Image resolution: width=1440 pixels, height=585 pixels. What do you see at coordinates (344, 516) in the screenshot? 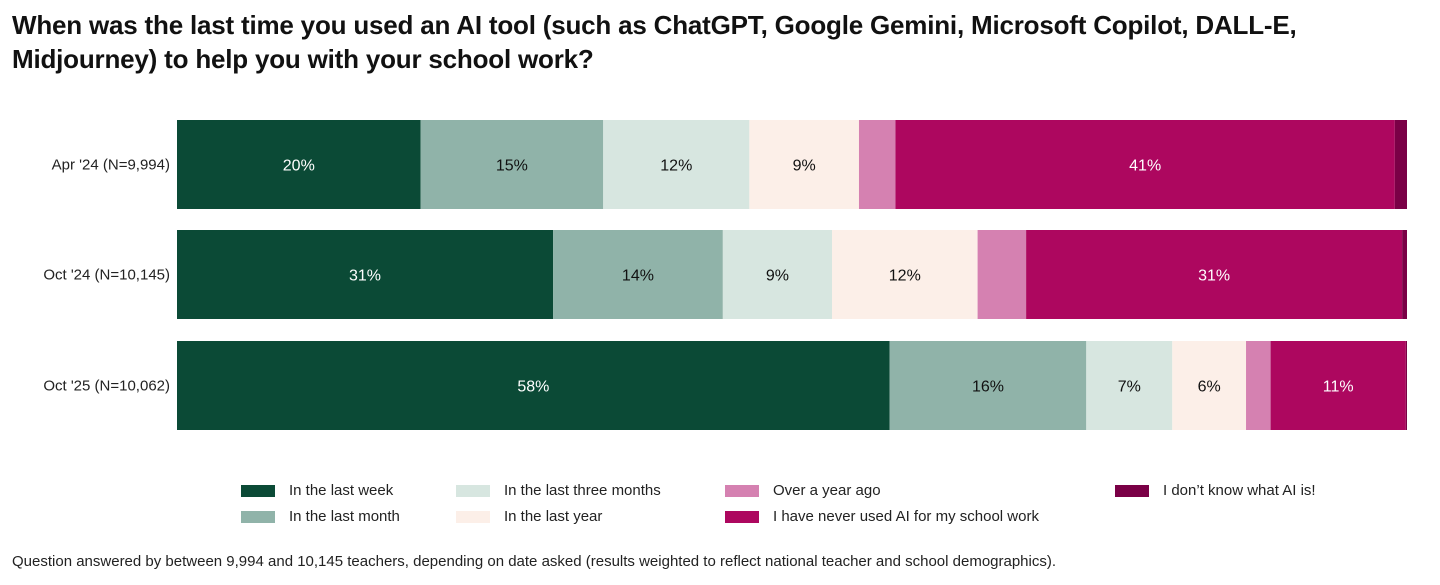
I see `legend-label: In the last month` at bounding box center [344, 516].